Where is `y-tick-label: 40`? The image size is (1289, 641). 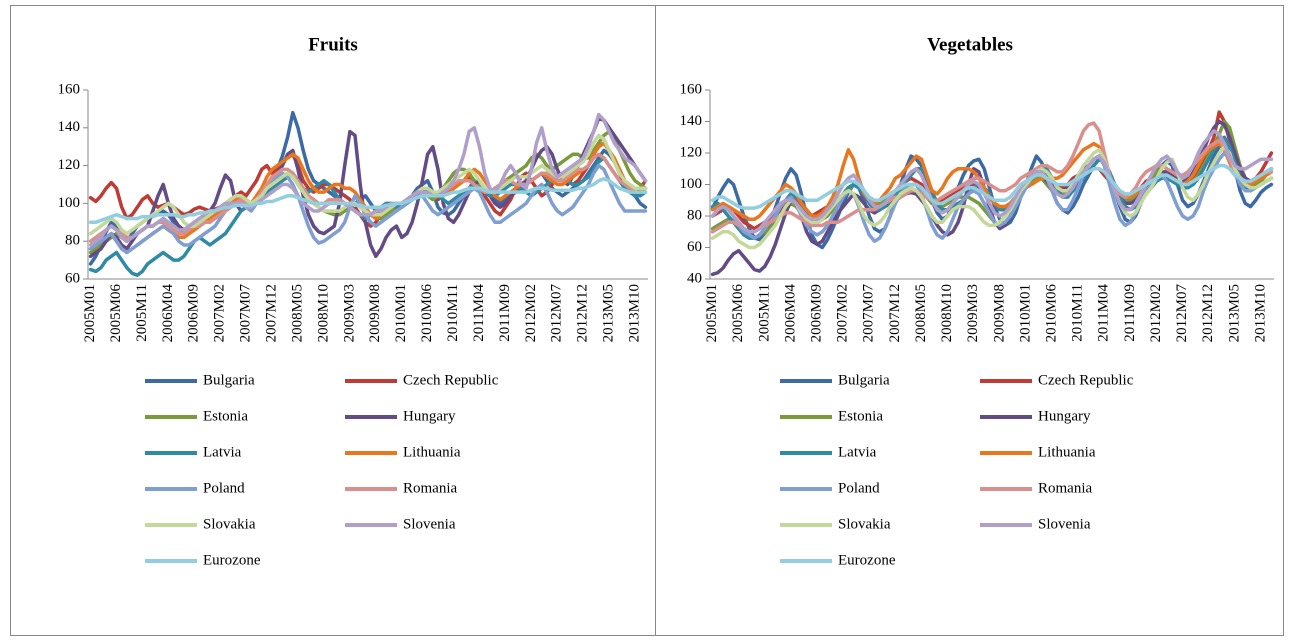
y-tick-label: 40 is located at coordinates (694, 278).